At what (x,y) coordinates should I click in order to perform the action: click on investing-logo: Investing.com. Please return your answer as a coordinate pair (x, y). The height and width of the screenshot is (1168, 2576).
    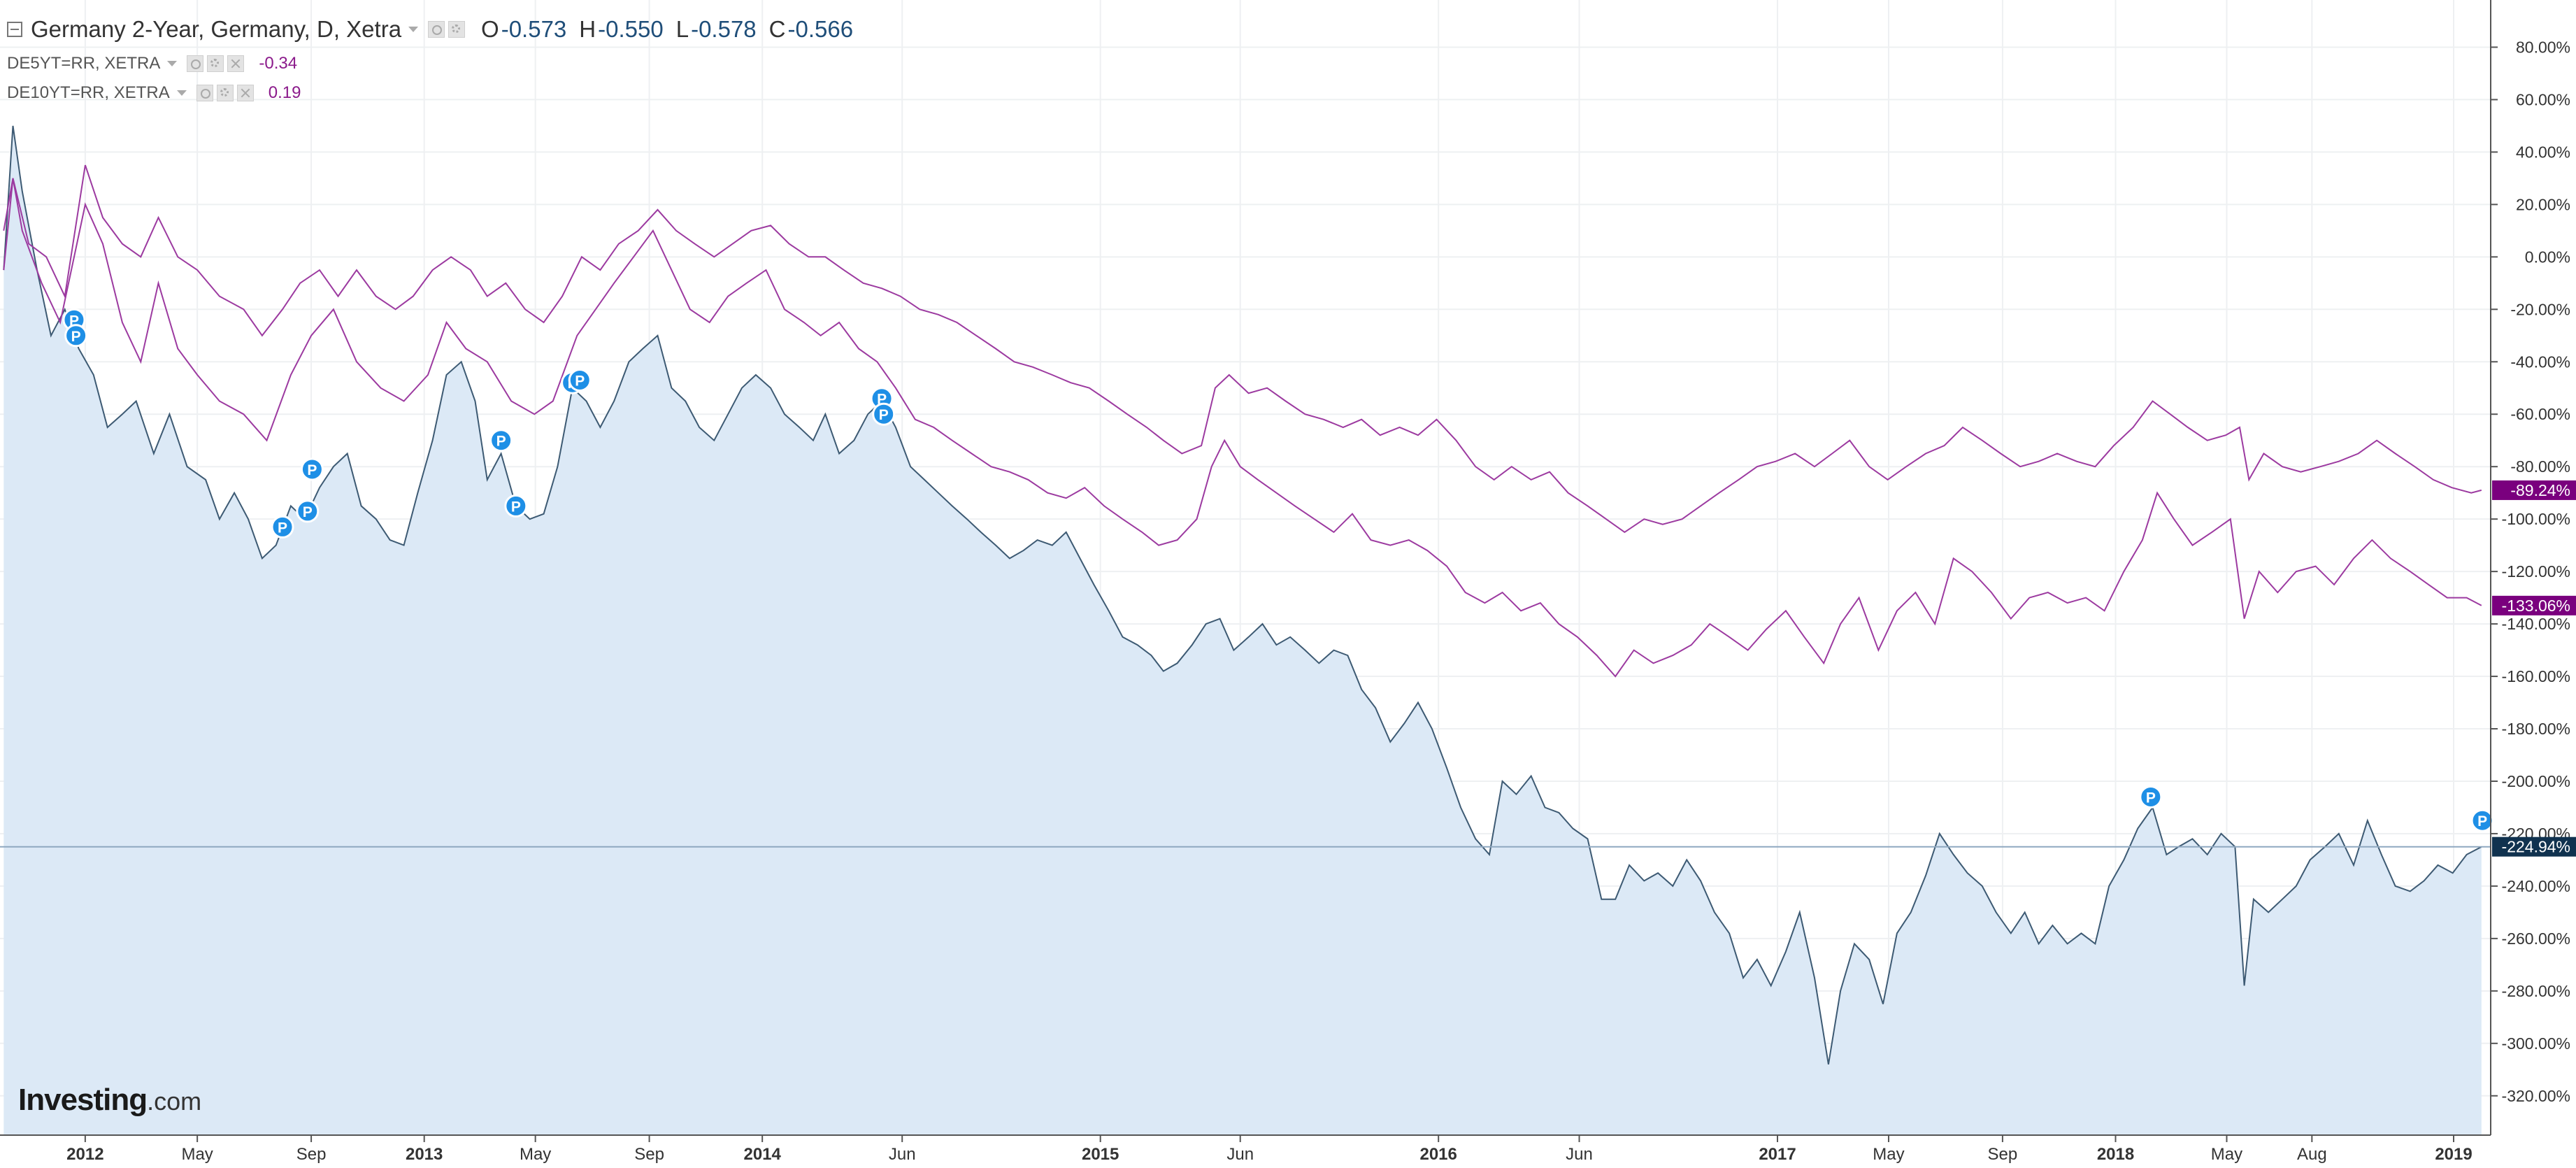
    Looking at the image, I should click on (109, 1100).